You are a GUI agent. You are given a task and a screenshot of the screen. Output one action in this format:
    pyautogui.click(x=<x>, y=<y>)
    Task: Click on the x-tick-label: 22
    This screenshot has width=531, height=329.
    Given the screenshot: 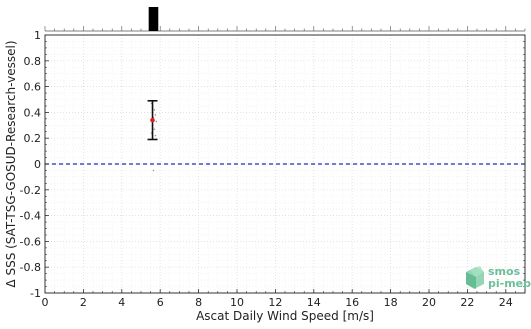 What is the action you would take?
    pyautogui.click(x=467, y=302)
    